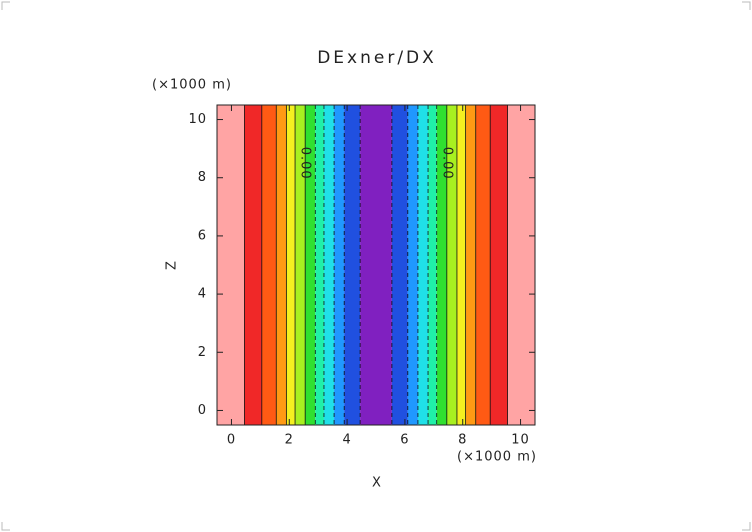  What do you see at coordinates (462, 440) in the screenshot?
I see `x-tick-label: 8` at bounding box center [462, 440].